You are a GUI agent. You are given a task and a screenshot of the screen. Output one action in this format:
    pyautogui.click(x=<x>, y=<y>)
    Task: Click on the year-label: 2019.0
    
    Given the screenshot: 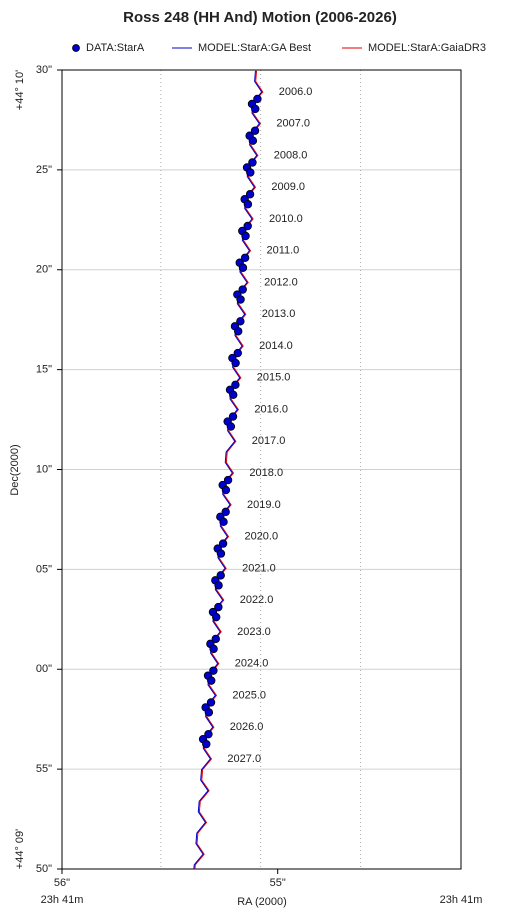 What is the action you would take?
    pyautogui.click(x=264, y=505)
    